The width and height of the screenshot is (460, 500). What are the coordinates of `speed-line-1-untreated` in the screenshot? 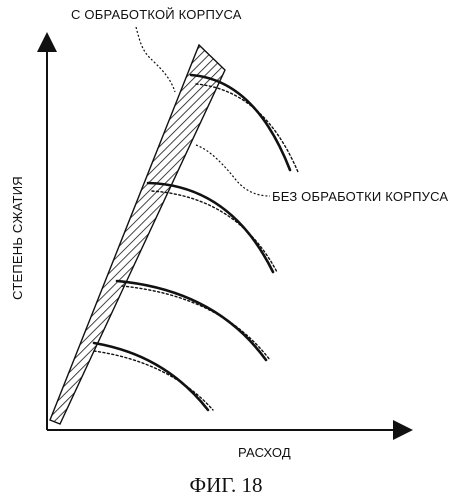 It's located at (153, 380).